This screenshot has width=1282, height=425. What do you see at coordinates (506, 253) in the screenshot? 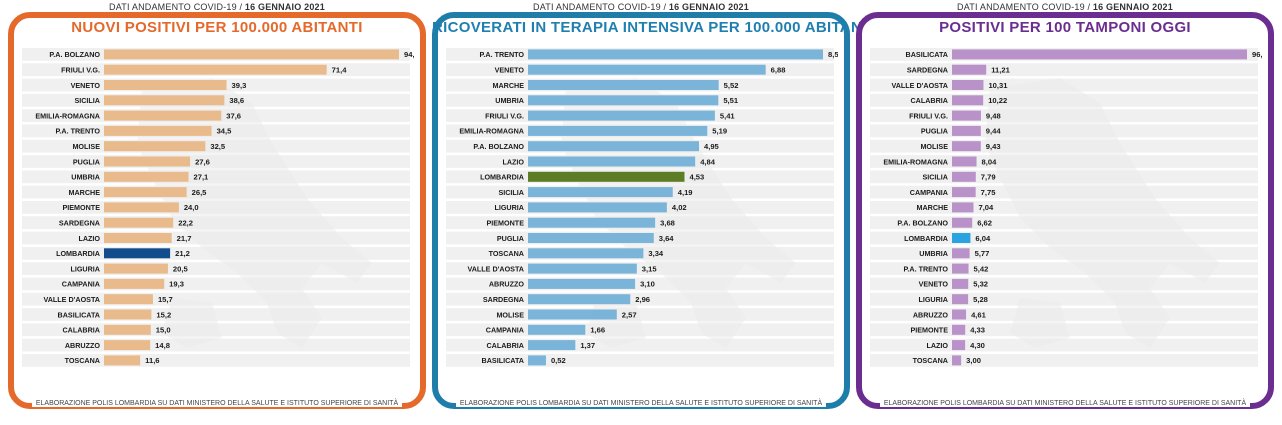
I see `category-label: TOSCANA` at bounding box center [506, 253].